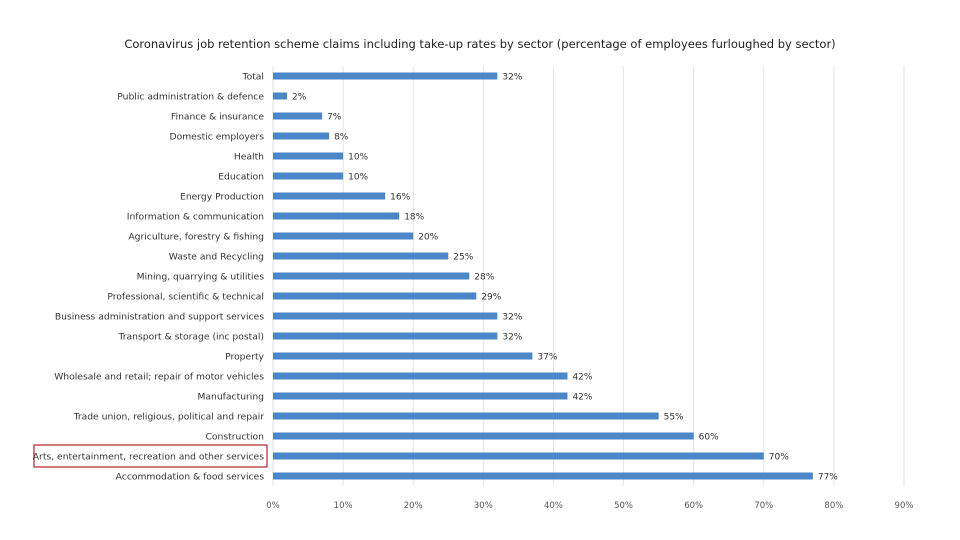 This screenshot has width=960, height=540. What do you see at coordinates (483, 506) in the screenshot?
I see `x-tick-label: 30%` at bounding box center [483, 506].